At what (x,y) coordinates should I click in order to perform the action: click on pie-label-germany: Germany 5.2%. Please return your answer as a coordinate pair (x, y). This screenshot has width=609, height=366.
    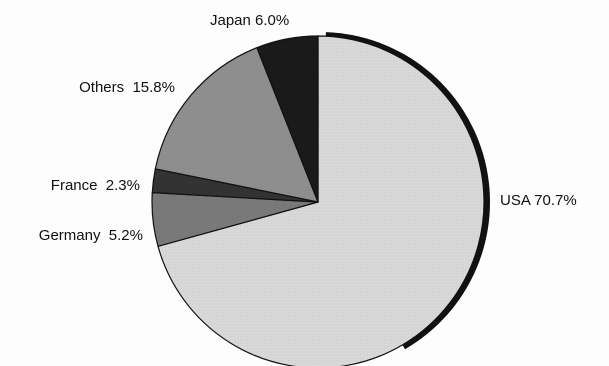
    Looking at the image, I should click on (91, 235).